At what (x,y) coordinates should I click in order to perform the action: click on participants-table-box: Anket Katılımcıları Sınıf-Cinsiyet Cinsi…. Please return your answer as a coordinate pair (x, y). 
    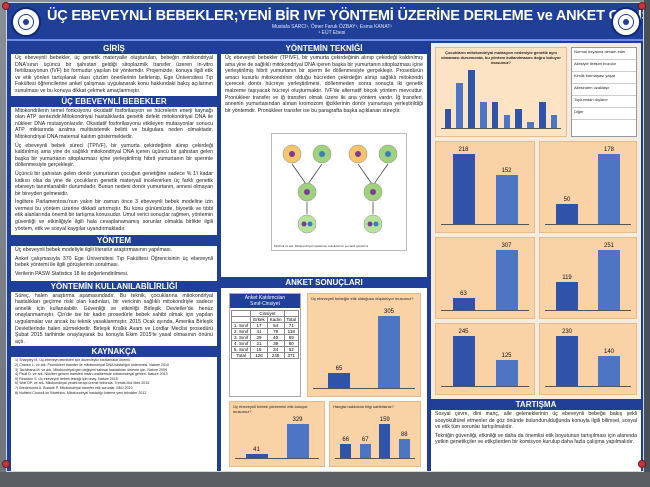
    Looking at the image, I should click on (265, 345).